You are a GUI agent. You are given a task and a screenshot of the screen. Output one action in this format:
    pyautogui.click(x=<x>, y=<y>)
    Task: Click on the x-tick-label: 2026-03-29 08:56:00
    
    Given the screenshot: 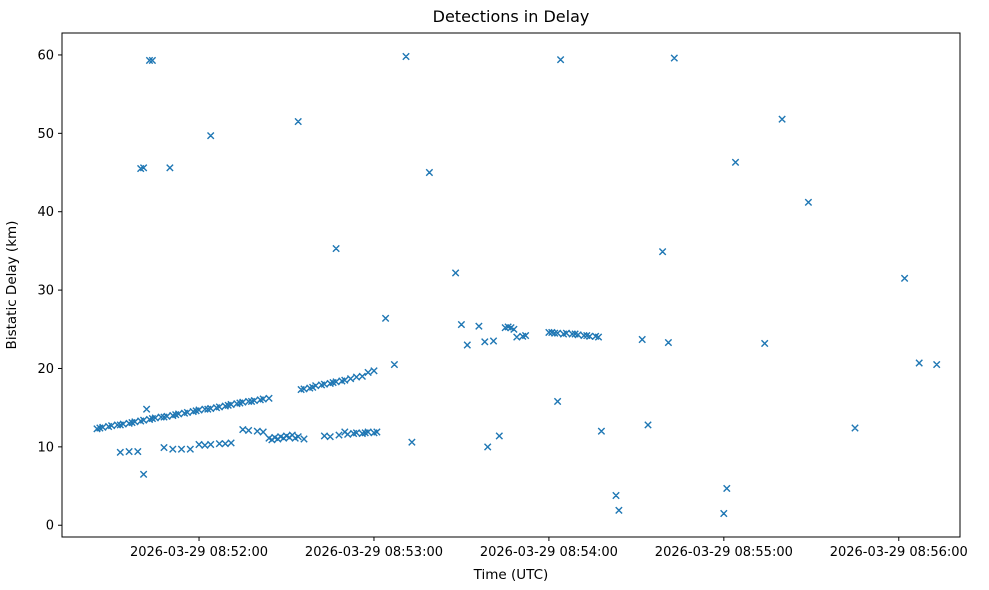 What is the action you would take?
    pyautogui.click(x=899, y=552)
    